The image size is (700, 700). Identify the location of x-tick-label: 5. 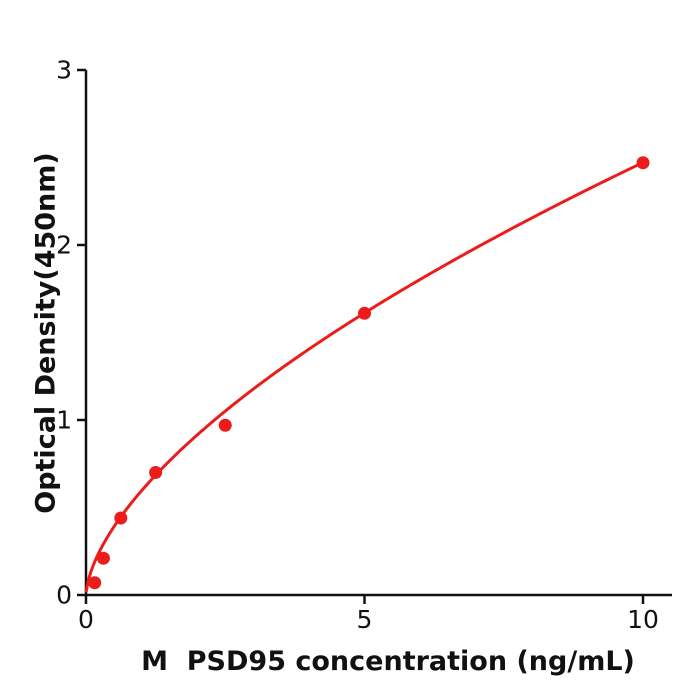
(365, 619).